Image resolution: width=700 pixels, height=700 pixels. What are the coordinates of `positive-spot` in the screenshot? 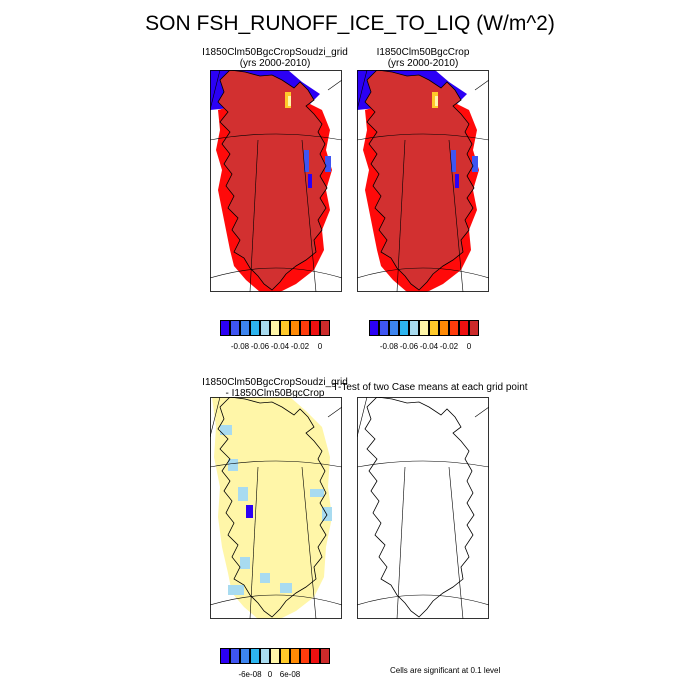 It's located at (436, 101).